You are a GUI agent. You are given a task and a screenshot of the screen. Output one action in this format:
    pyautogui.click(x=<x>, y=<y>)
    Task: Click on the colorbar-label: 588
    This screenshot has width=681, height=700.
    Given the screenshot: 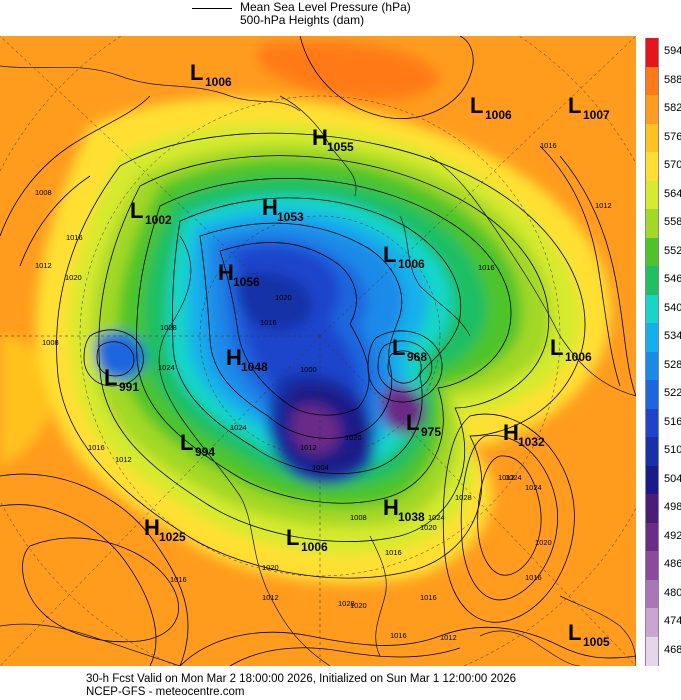 What is the action you would take?
    pyautogui.click(x=672, y=79)
    